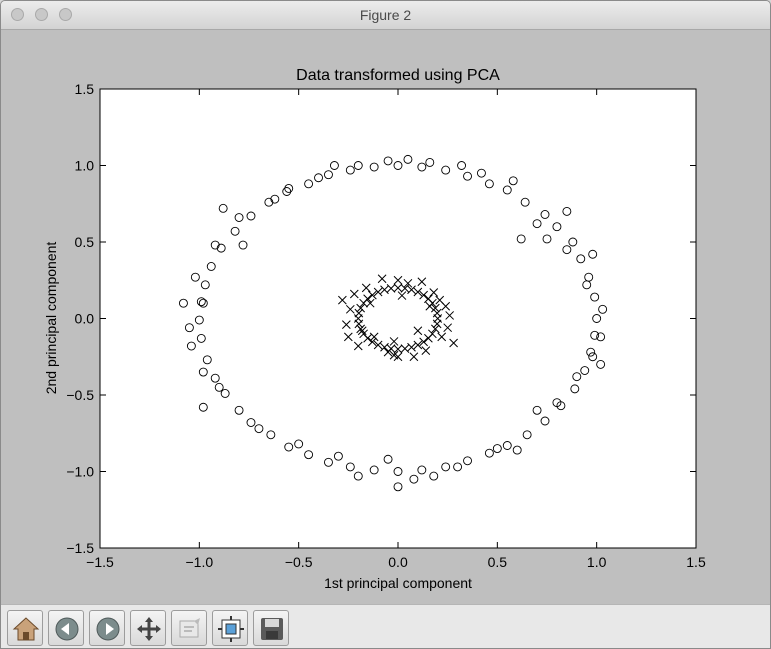  What do you see at coordinates (80, 472) in the screenshot?
I see `y-tick-label: −1.0` at bounding box center [80, 472].